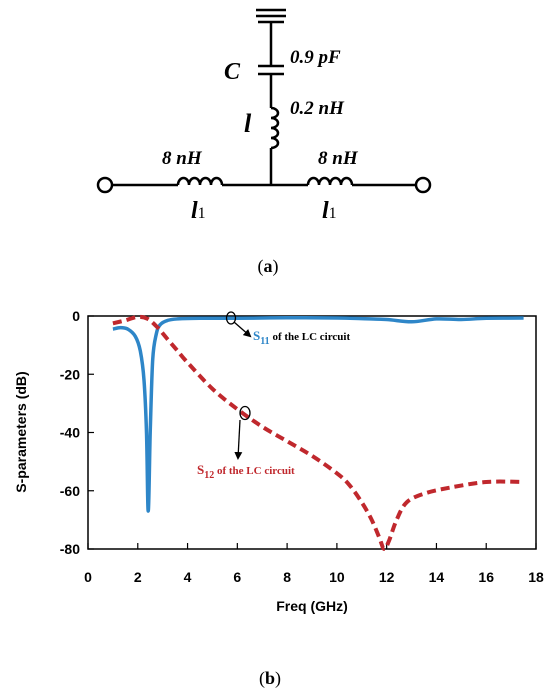 The height and width of the screenshot is (697, 550). I want to click on inductor-symbol-label: l, so click(248, 123).